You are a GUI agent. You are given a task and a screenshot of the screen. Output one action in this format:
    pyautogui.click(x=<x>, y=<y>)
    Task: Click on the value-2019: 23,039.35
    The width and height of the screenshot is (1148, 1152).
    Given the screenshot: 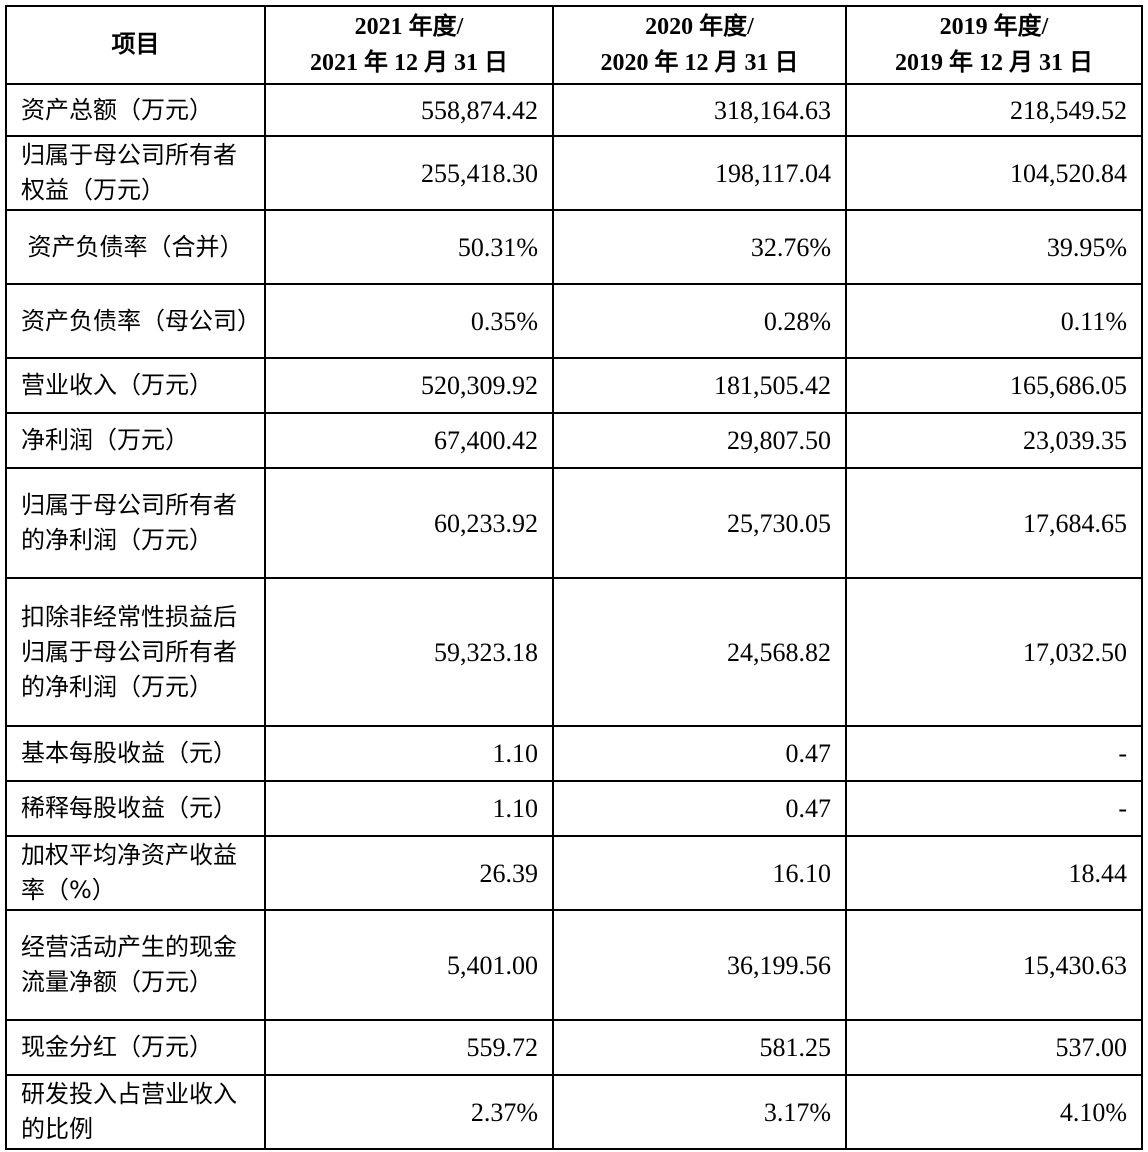 What is the action you would take?
    pyautogui.click(x=994, y=440)
    